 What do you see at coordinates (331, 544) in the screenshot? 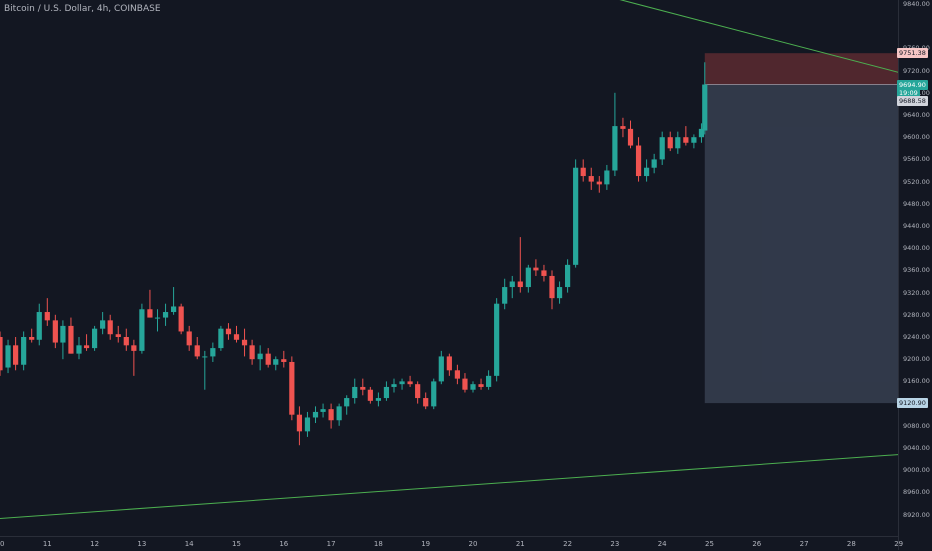
I see `date-tick-label: 17` at bounding box center [331, 544].